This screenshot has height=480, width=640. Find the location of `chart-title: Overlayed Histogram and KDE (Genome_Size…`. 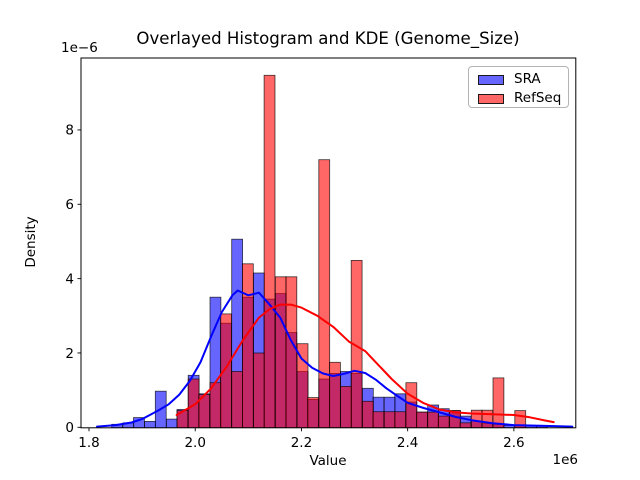

chart-title: Overlayed Histogram and KDE (Genome_Size… is located at coordinates (327, 39).